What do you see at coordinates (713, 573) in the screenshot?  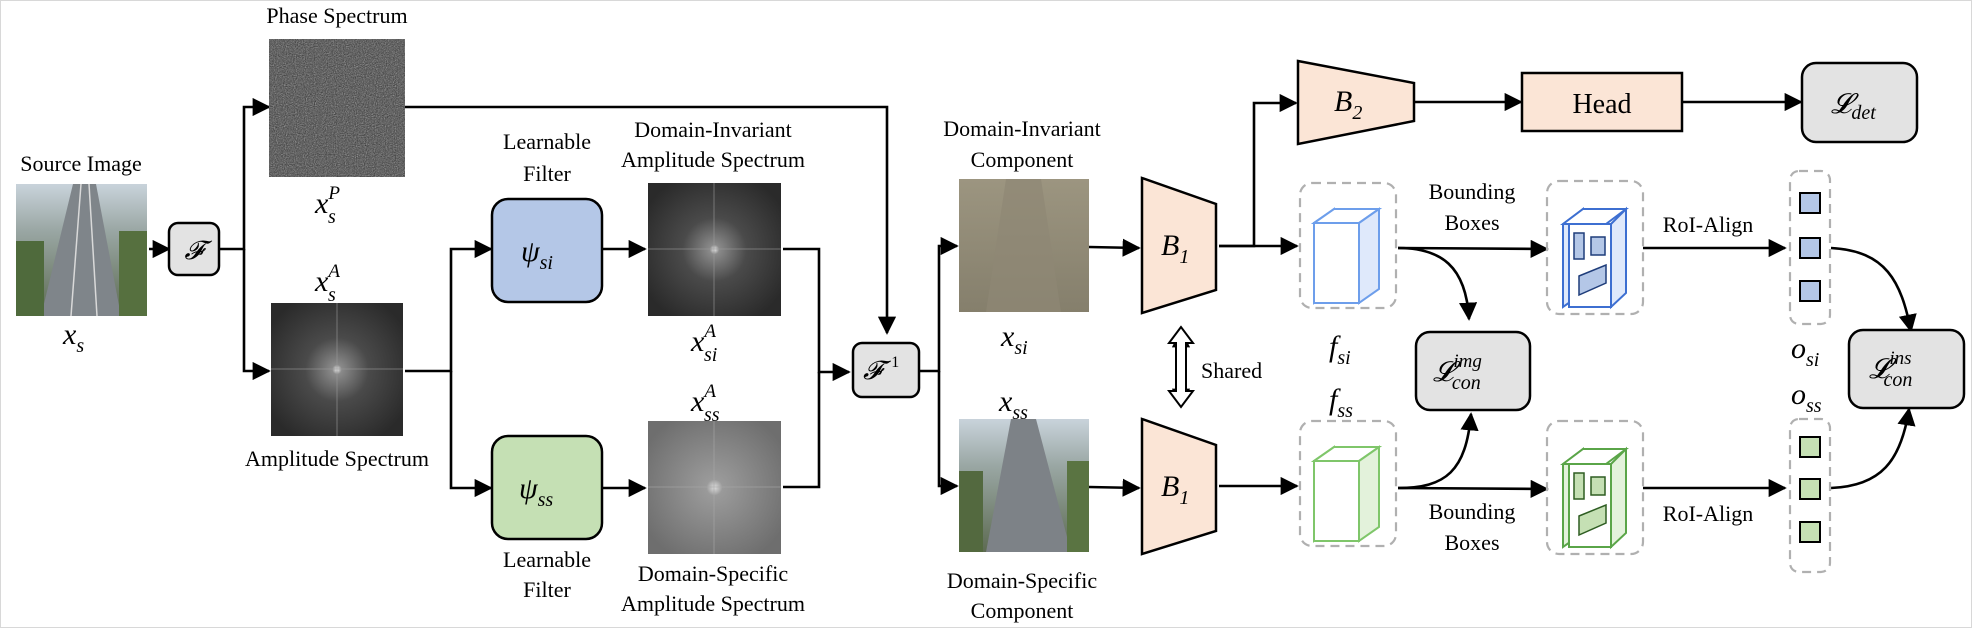 I see `ds-amp-label-1: Domain-Specific` at bounding box center [713, 573].